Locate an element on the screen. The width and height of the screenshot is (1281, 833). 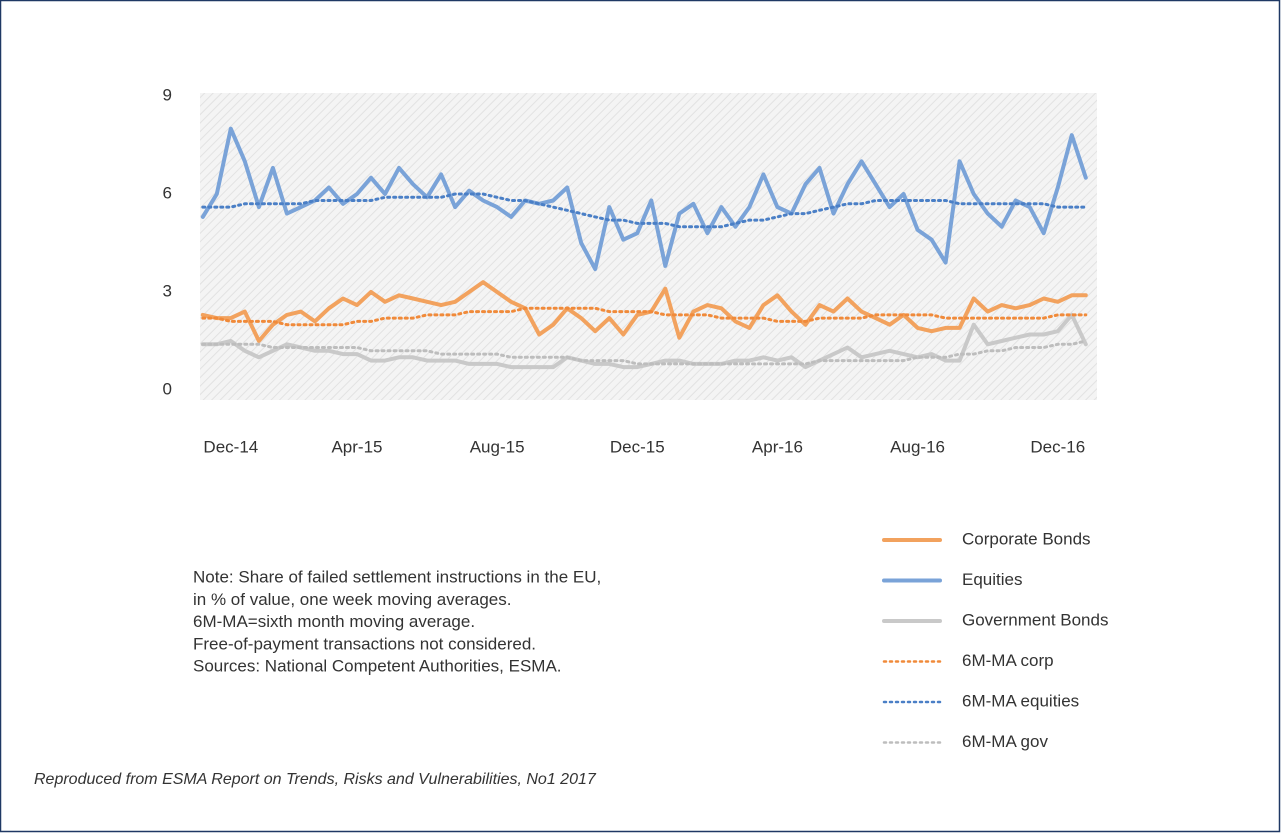
x-tick-label: Aug-16 is located at coordinates (917, 446).